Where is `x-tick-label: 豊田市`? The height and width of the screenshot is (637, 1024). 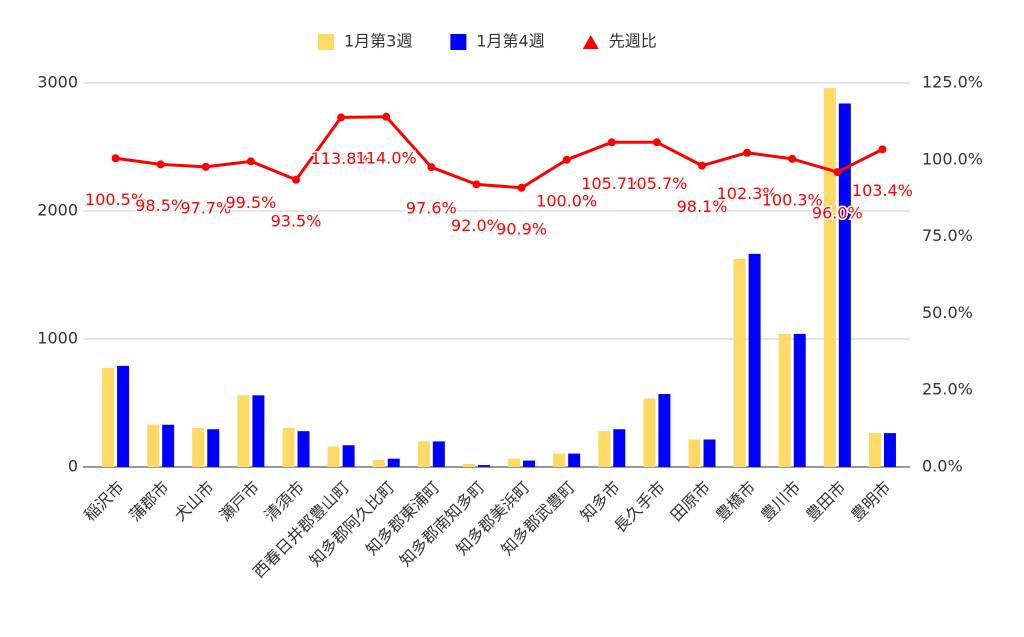
x-tick-label: 豊田市 is located at coordinates (825, 501).